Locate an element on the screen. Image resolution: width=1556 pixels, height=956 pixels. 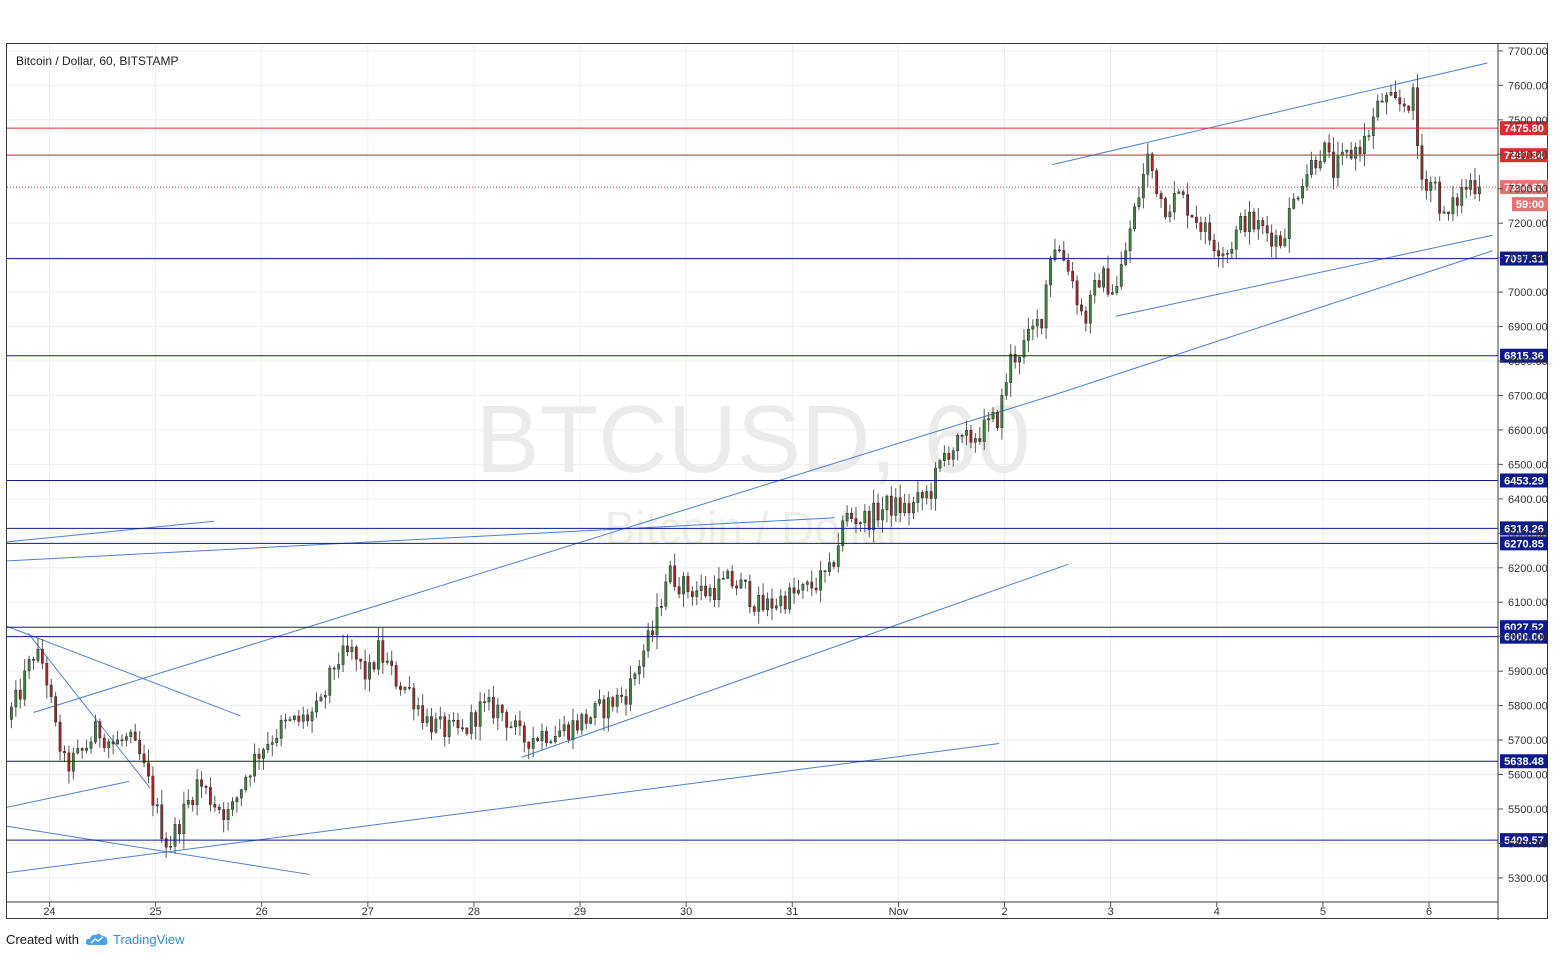
level-label: 7475.80 is located at coordinates (1524, 129).